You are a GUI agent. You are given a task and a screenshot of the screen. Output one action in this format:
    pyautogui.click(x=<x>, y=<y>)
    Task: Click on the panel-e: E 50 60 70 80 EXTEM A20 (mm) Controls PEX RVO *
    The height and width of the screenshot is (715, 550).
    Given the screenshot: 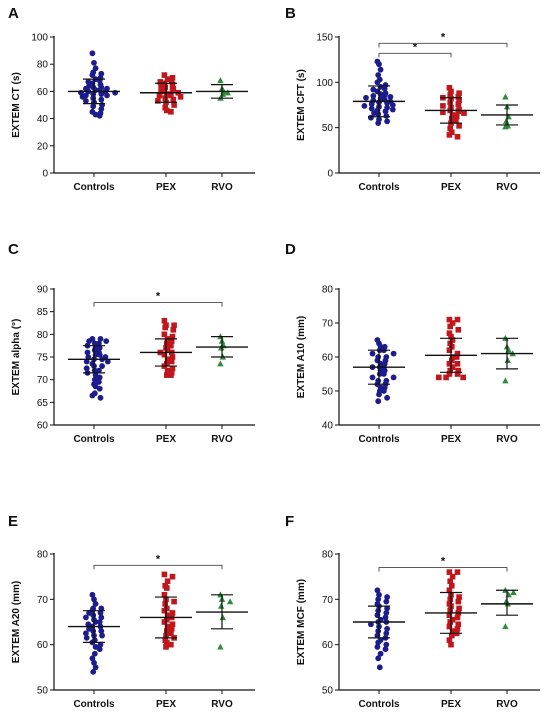 What is the action you would take?
    pyautogui.click(x=131, y=611)
    